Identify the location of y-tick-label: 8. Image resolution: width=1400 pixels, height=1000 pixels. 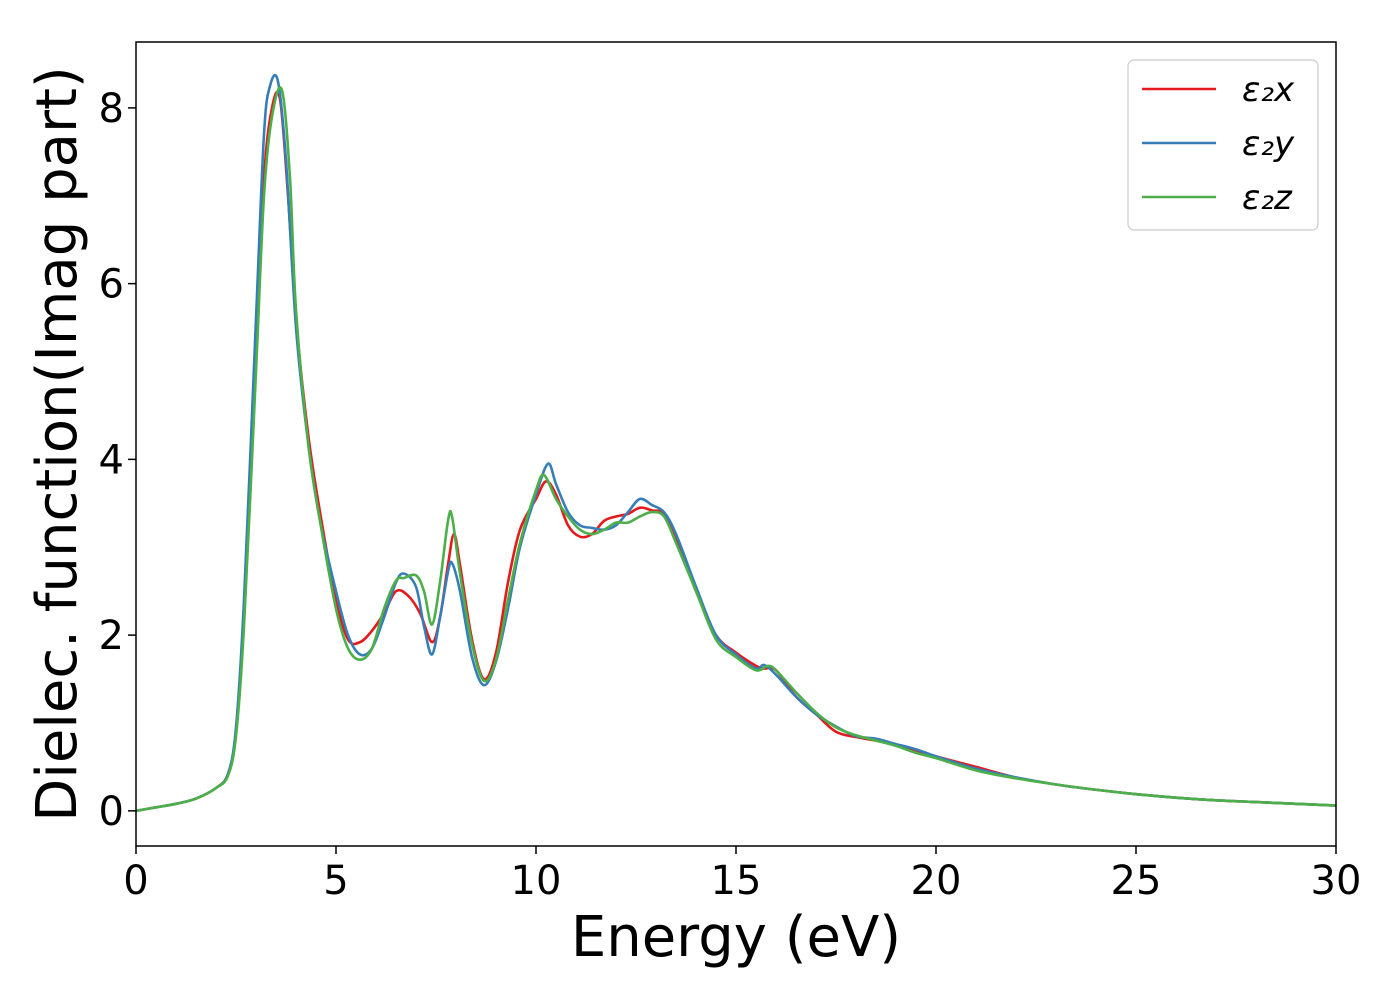
(111, 109).